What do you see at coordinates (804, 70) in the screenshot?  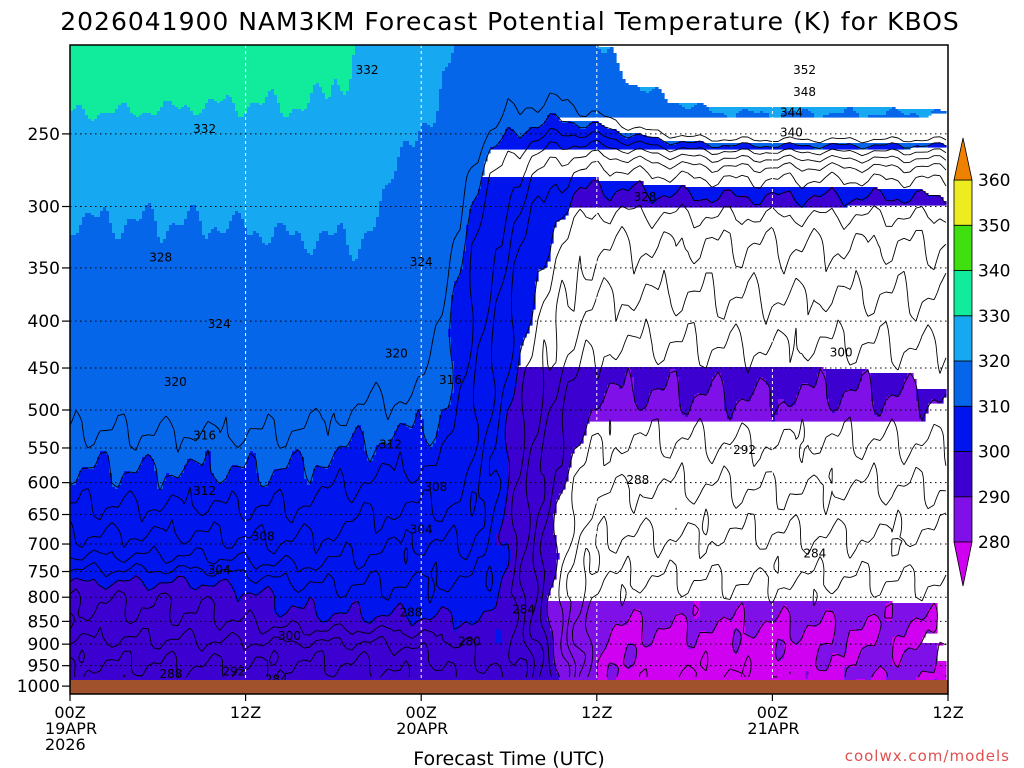 I see `contour-label: 352` at bounding box center [804, 70].